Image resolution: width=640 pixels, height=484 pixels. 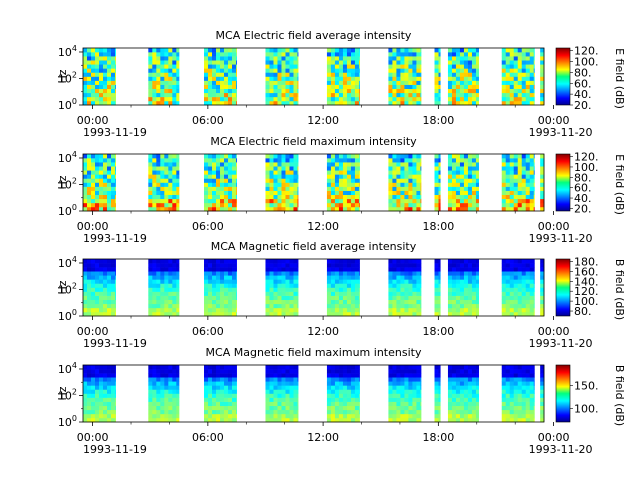 What do you see at coordinates (314, 246) in the screenshot?
I see `panel-title: MCA Magnetic field average intensity` at bounding box center [314, 246].